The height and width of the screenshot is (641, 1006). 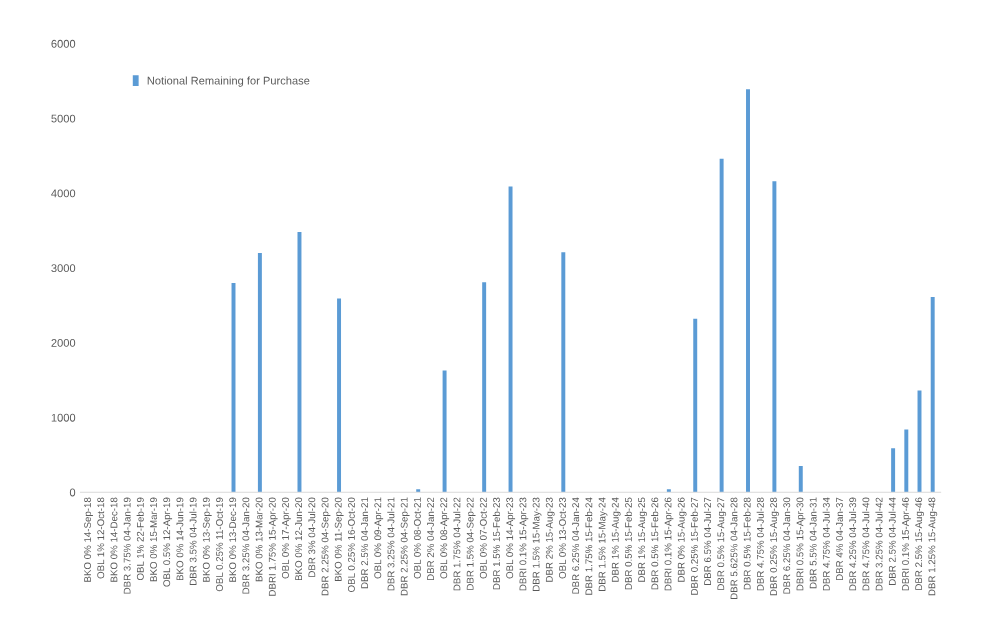 What do you see at coordinates (63, 268) in the screenshot?
I see `y-tick-label: 3000` at bounding box center [63, 268].